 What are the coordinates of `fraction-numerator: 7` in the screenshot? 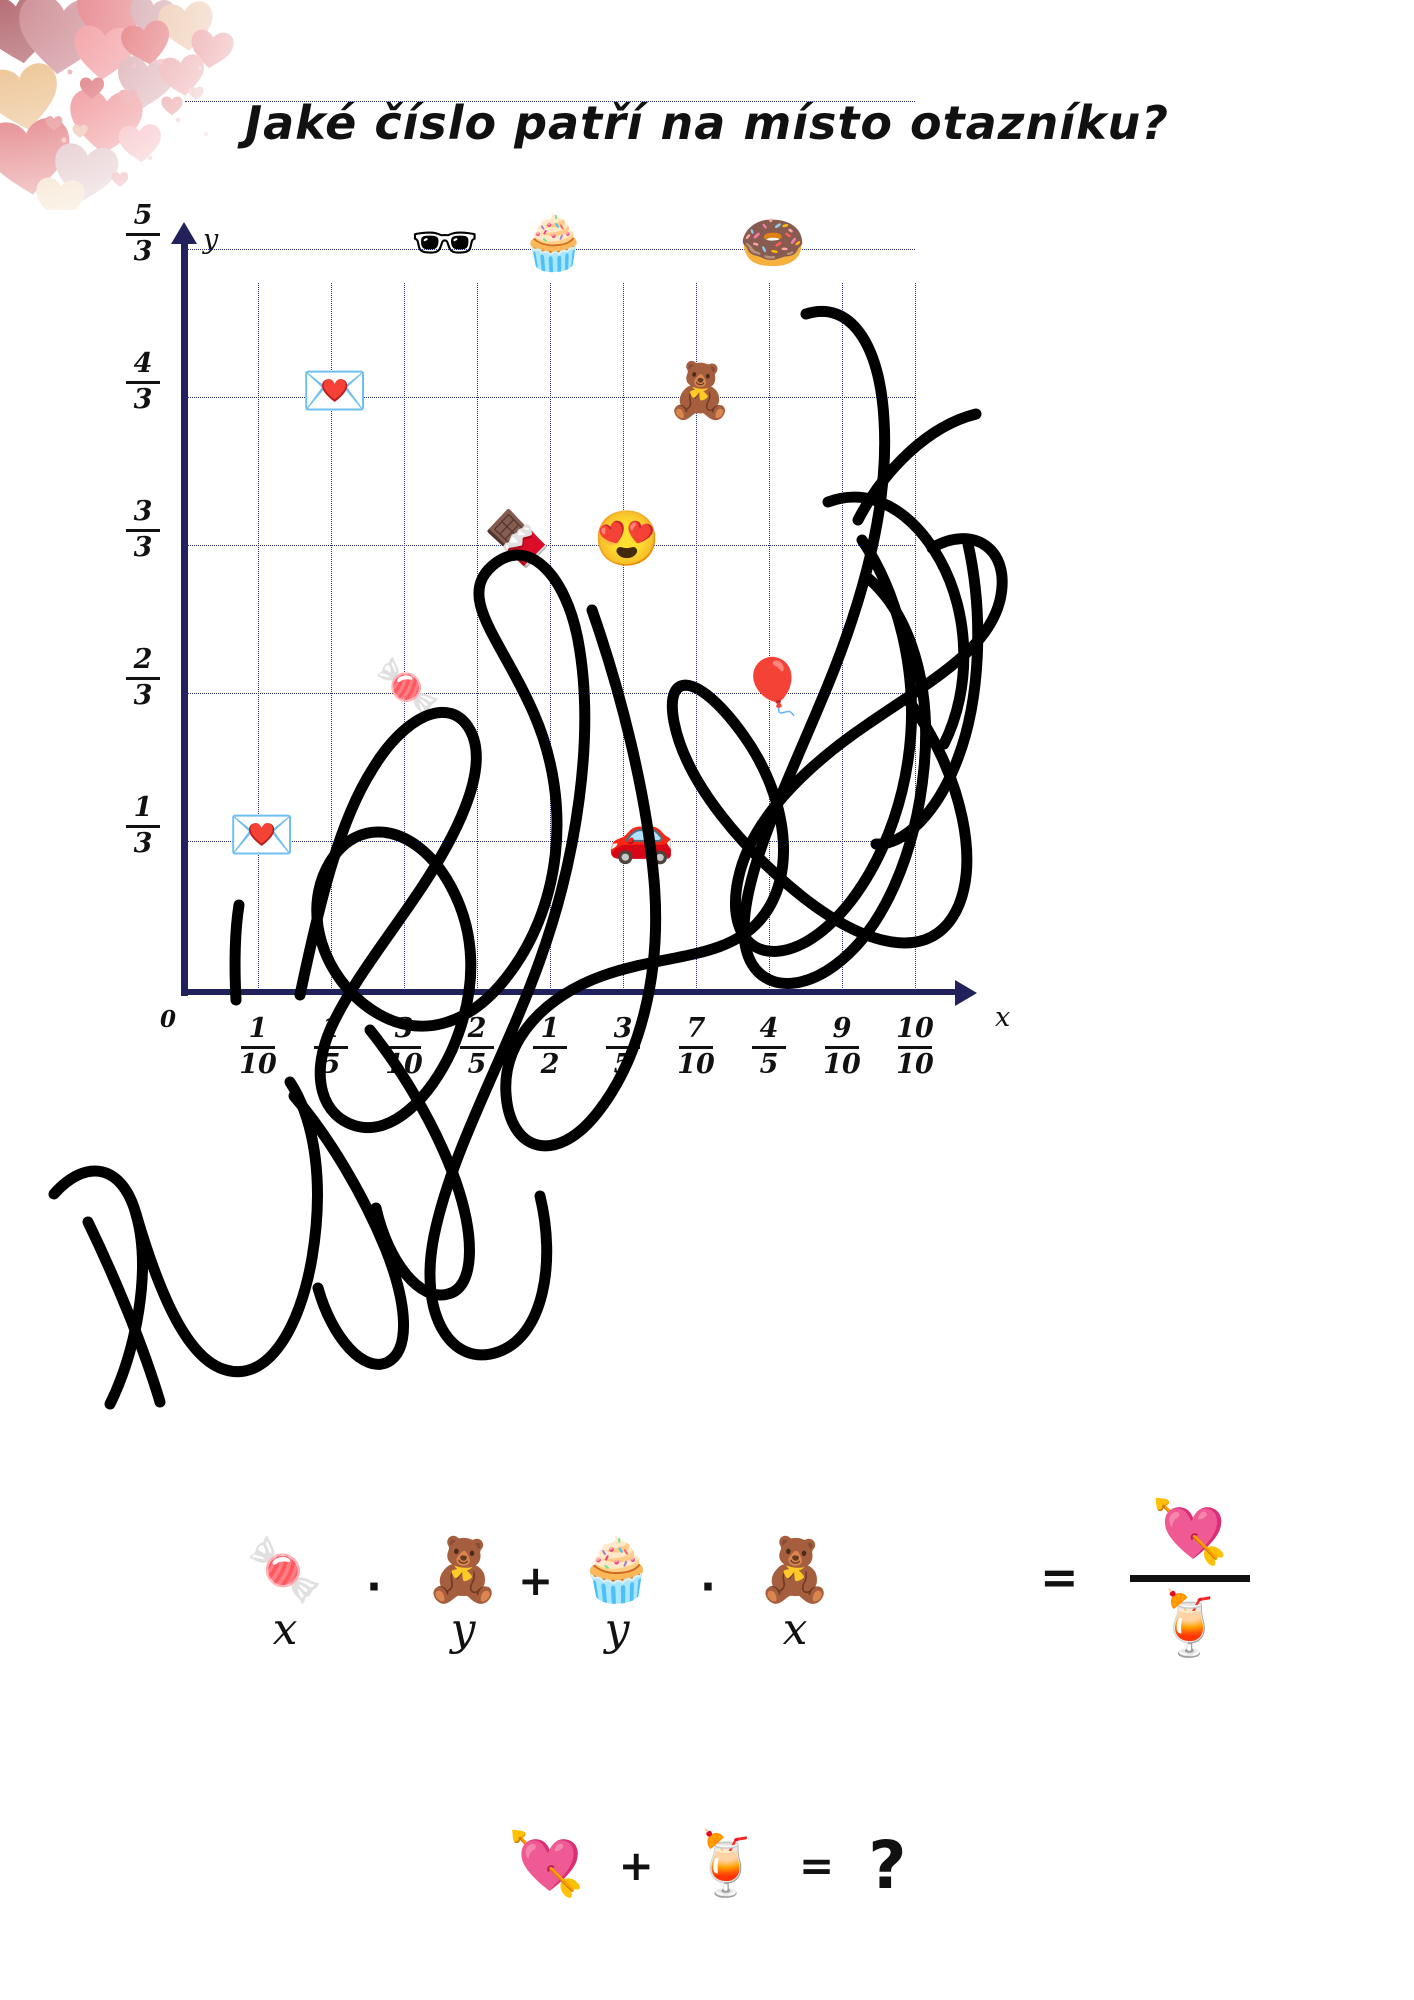 It's located at (696, 1028).